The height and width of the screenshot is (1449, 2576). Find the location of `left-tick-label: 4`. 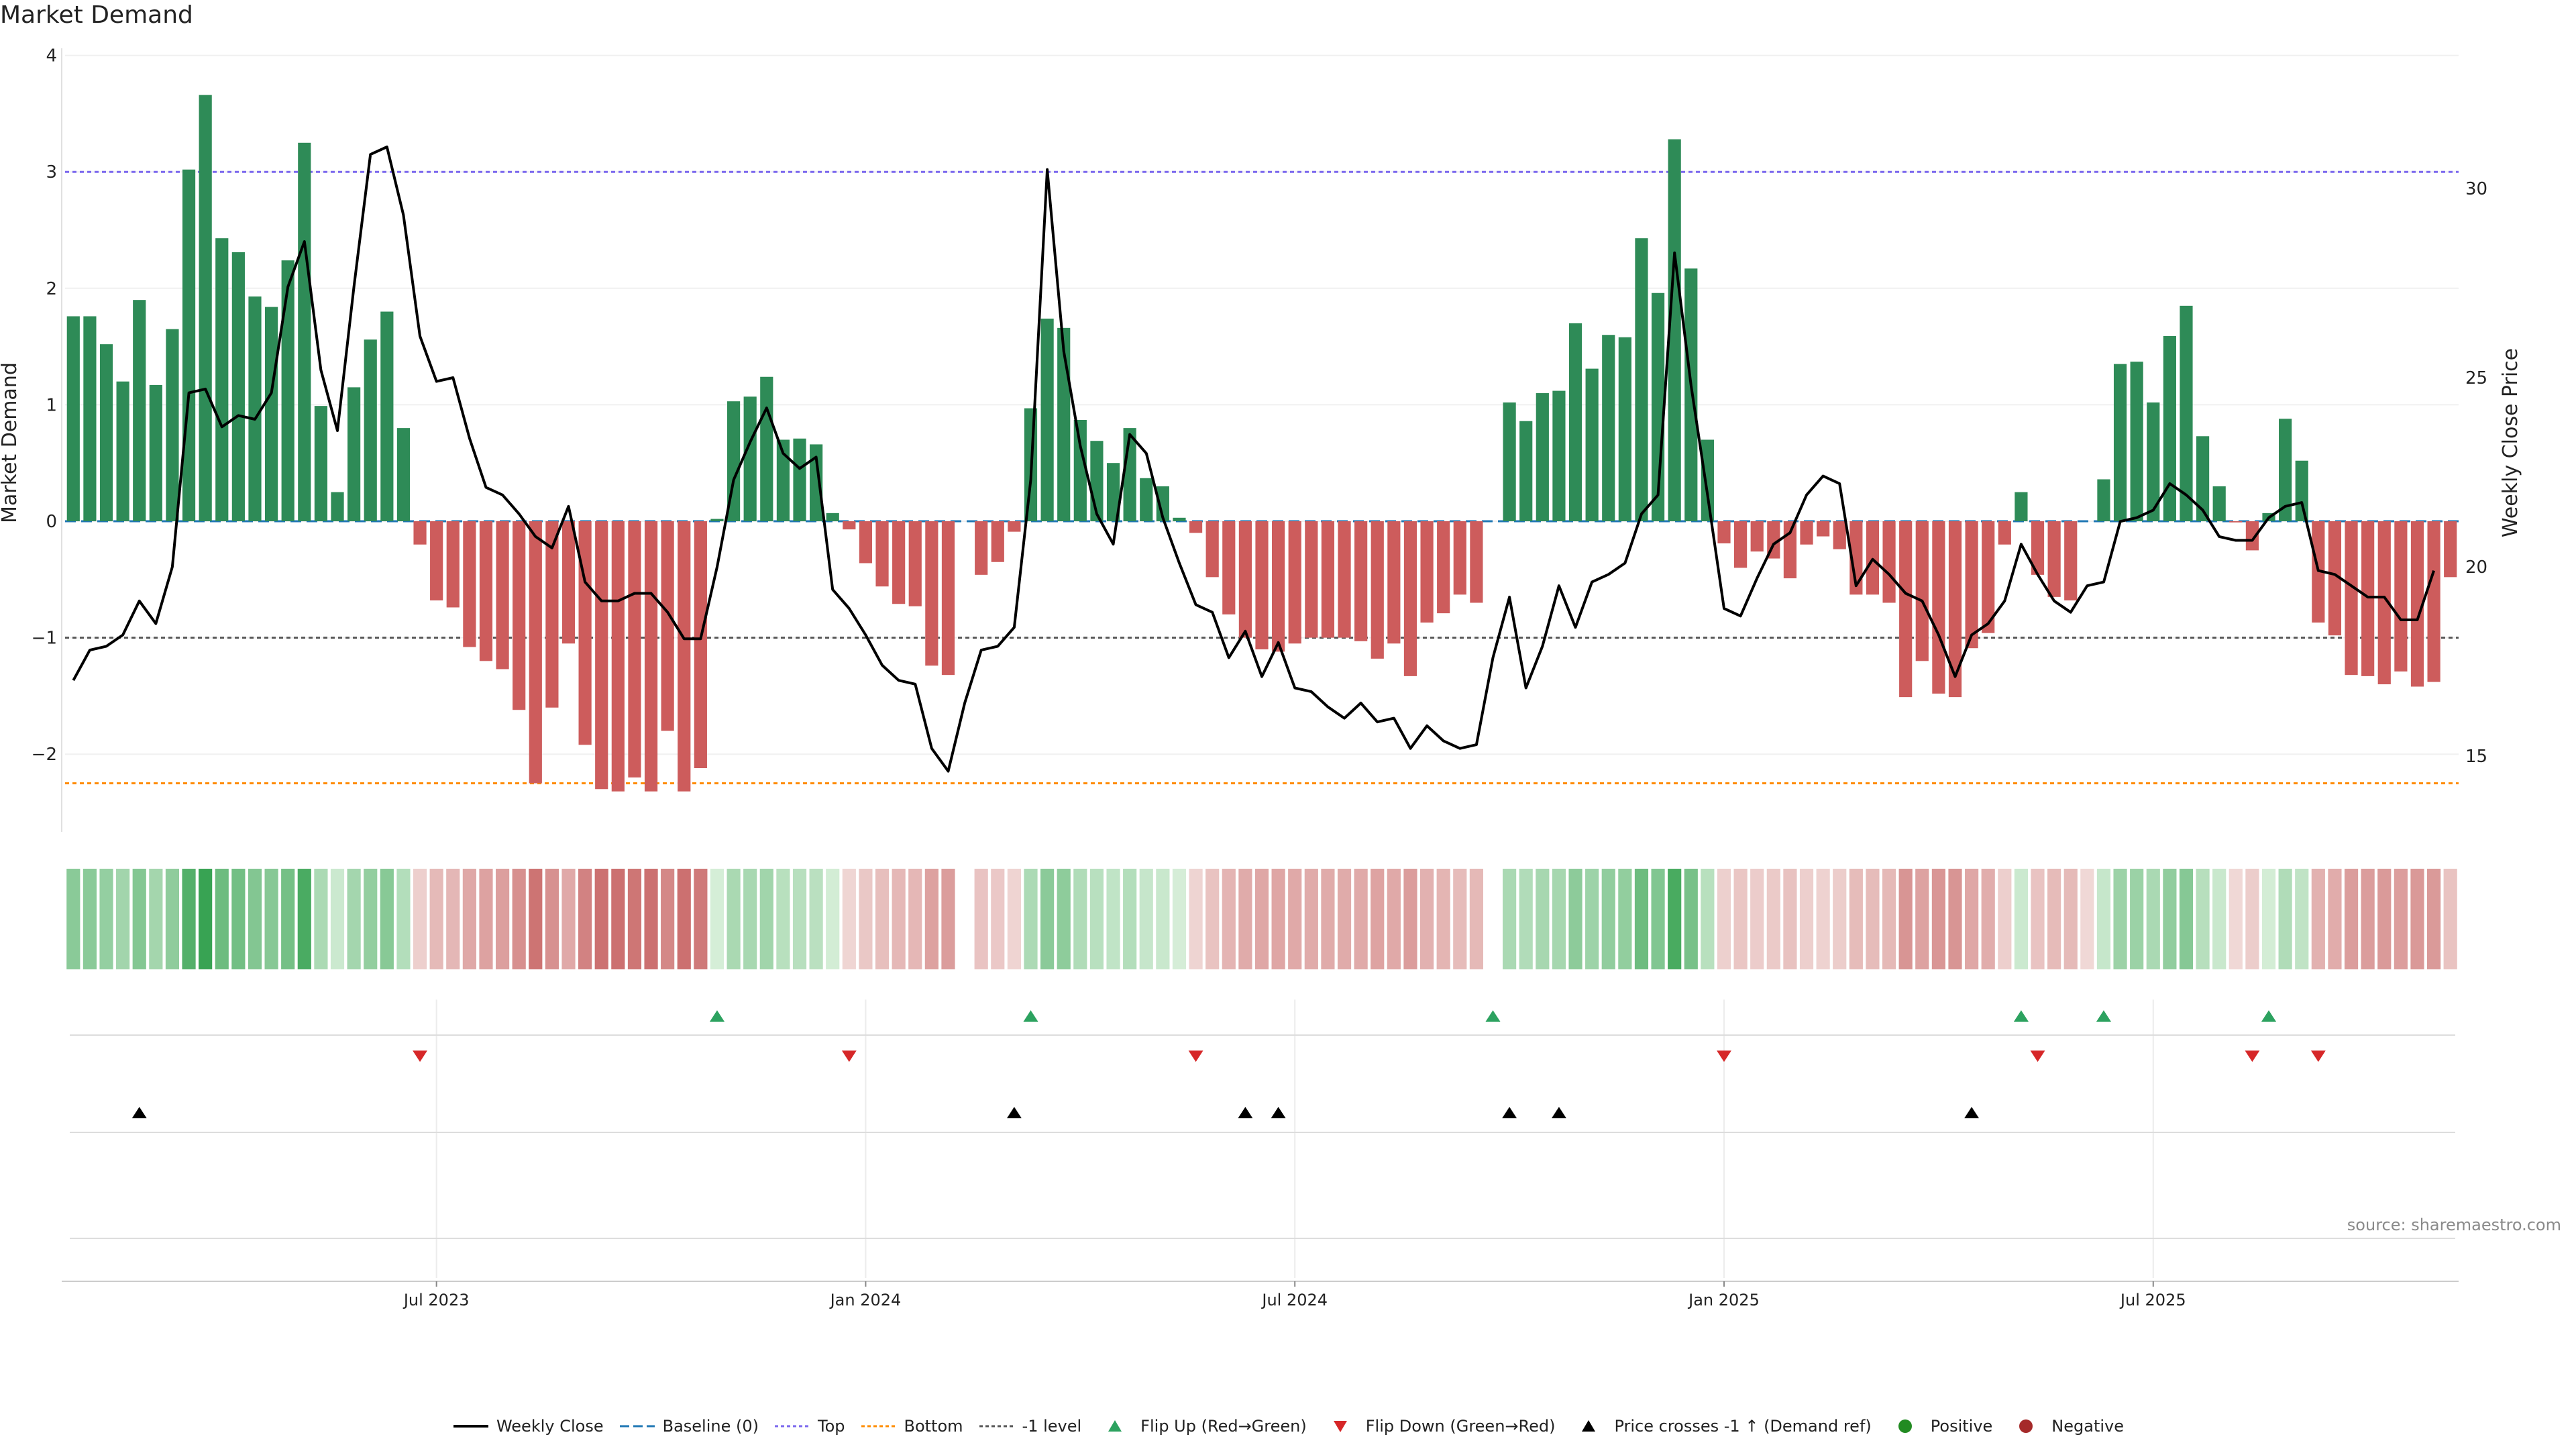

left-tick-label: 4 is located at coordinates (51, 56).